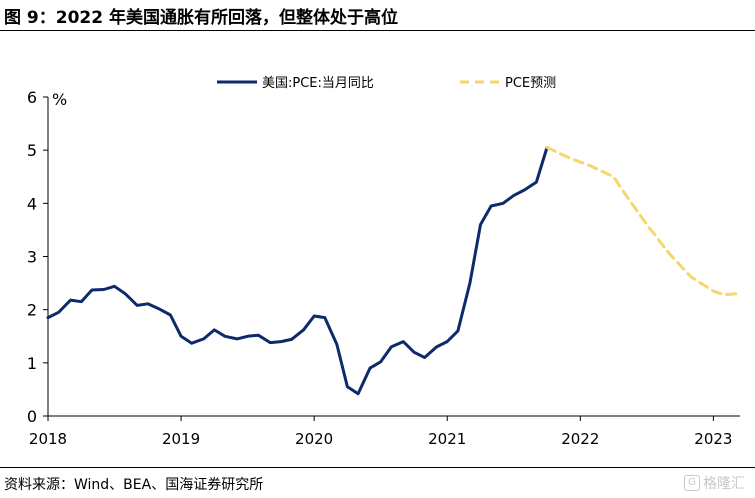 The height and width of the screenshot is (498, 755). I want to click on x-tick-label: 2020, so click(314, 439).